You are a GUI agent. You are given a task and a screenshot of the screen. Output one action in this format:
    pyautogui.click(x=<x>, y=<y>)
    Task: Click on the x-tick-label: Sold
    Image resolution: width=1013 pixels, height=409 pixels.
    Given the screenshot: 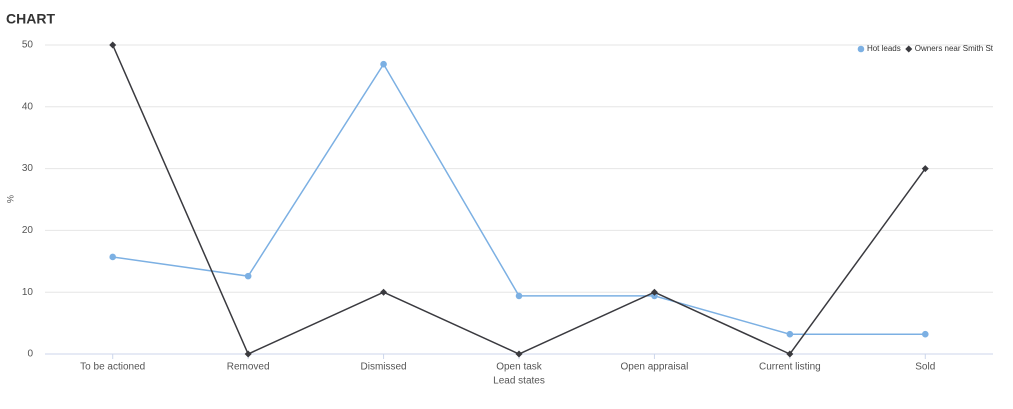 What is the action you would take?
    pyautogui.click(x=925, y=367)
    